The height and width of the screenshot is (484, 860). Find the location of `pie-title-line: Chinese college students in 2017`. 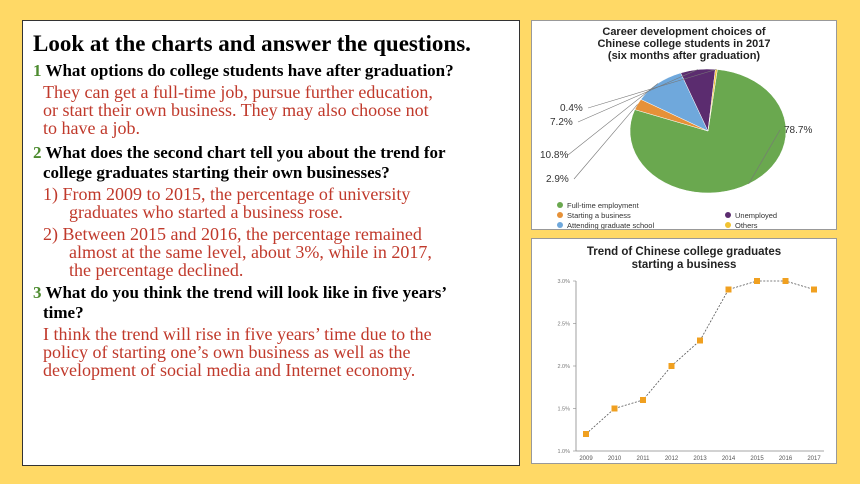

pie-title-line: Chinese college students in 2017 is located at coordinates (684, 44).